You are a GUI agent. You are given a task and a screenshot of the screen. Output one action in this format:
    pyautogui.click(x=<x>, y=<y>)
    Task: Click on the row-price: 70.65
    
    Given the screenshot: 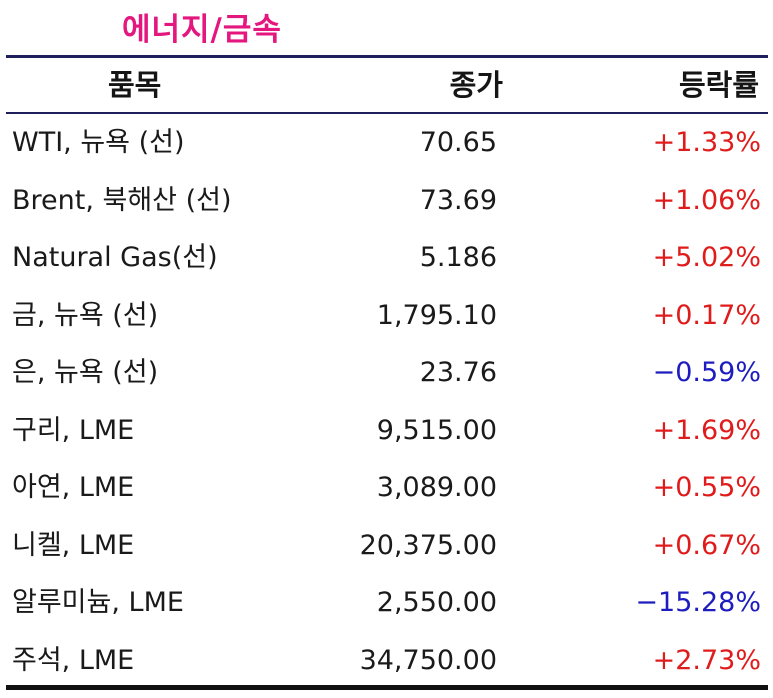 What is the action you would take?
    pyautogui.click(x=458, y=142)
    